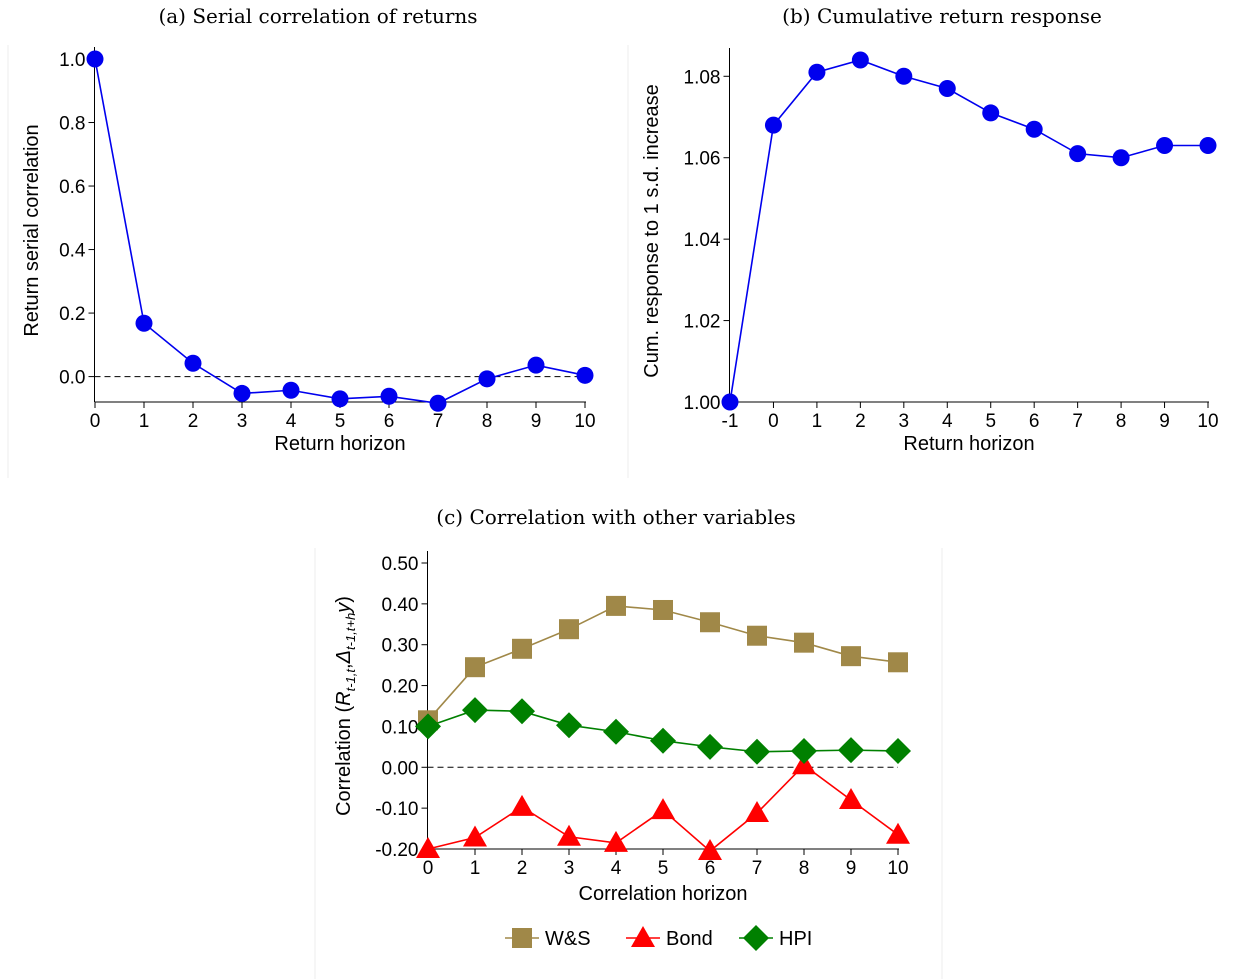  What do you see at coordinates (400, 687) in the screenshot?
I see `y-tick-label: 0.20` at bounding box center [400, 687].